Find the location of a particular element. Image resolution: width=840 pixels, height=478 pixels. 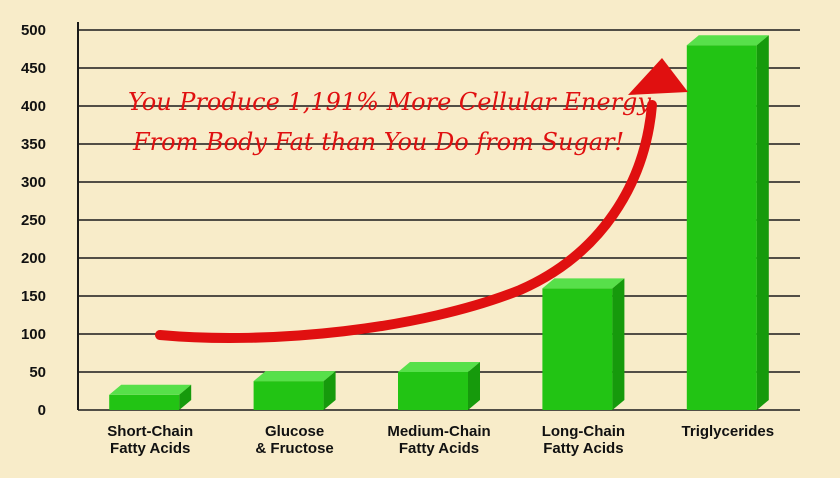

y-tick-label: 50 is located at coordinates (37, 372).